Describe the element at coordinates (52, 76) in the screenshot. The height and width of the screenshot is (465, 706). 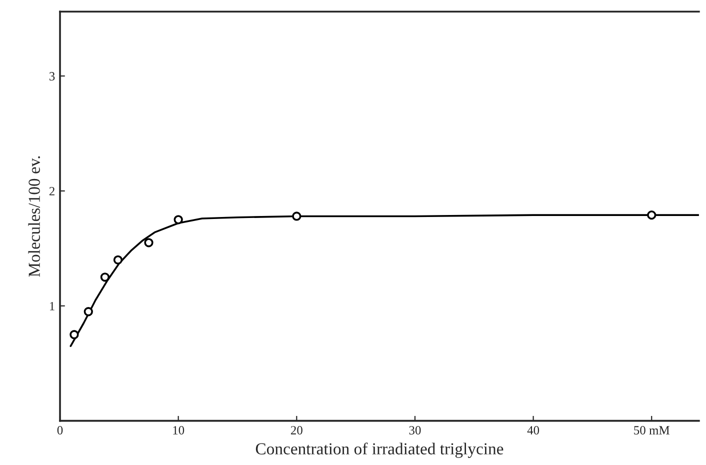
I see `y-tick-label: 3` at that location.